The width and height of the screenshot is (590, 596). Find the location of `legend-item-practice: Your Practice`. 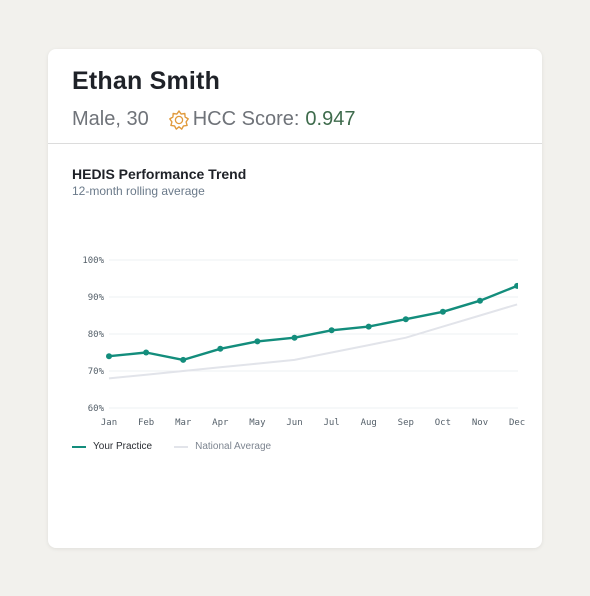

legend-item-practice: Your Practice is located at coordinates (112, 446).